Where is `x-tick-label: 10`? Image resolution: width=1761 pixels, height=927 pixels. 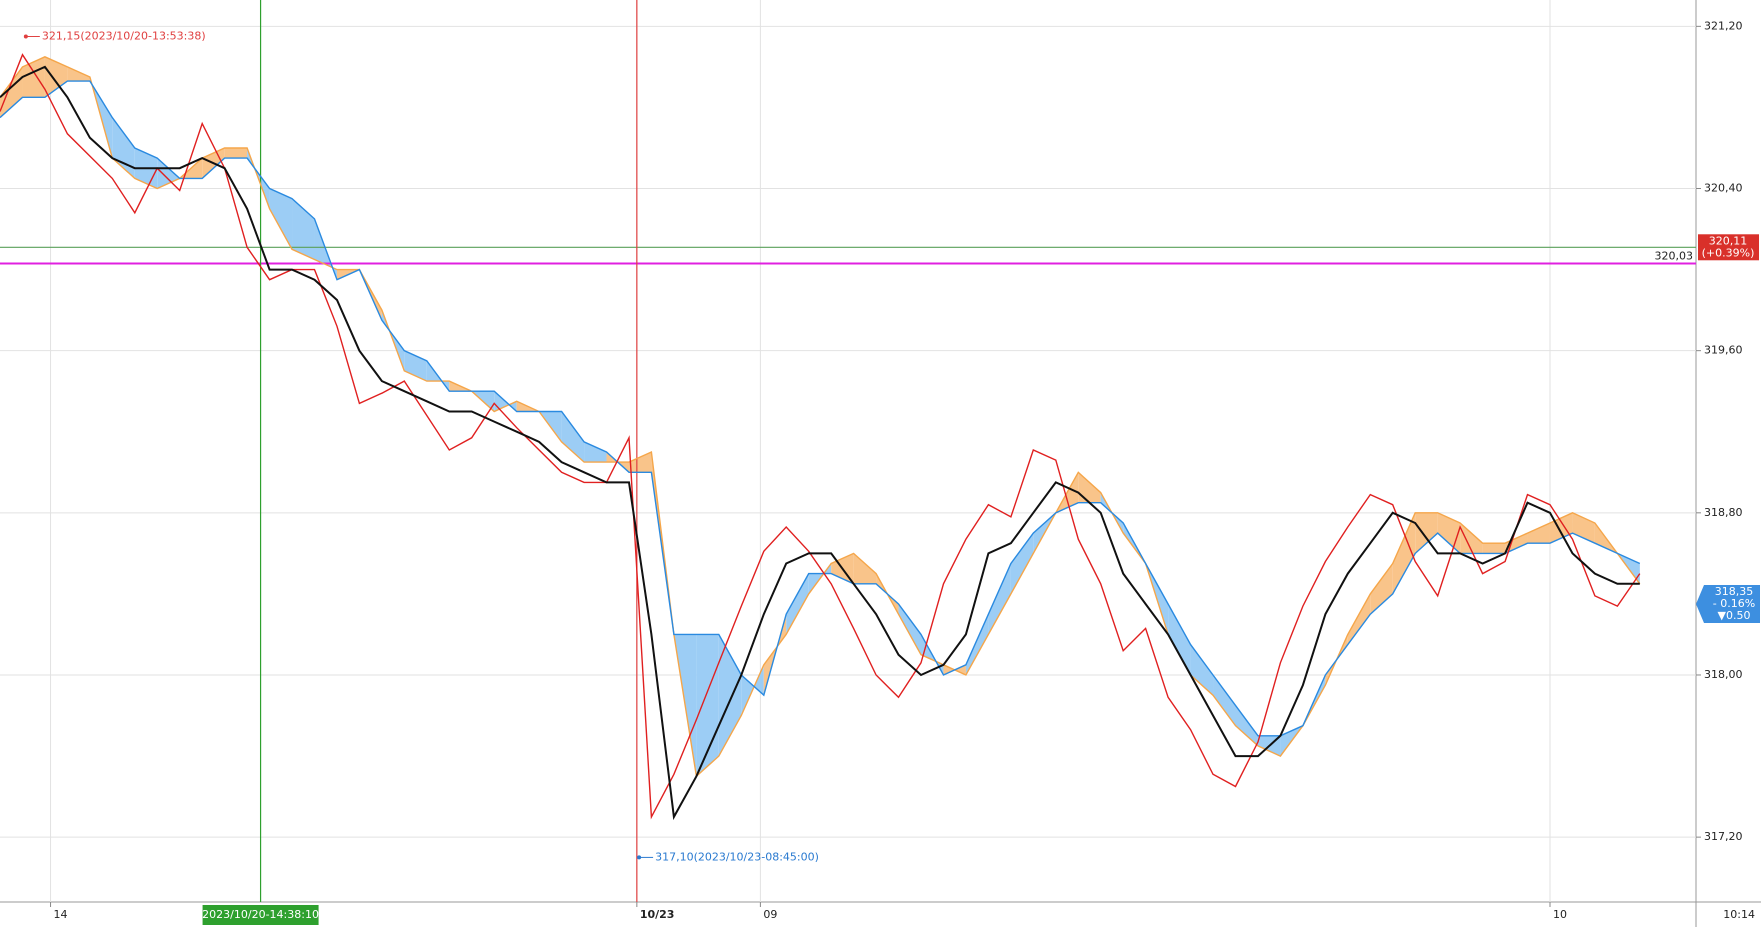 x-tick-label: 10 is located at coordinates (1560, 914).